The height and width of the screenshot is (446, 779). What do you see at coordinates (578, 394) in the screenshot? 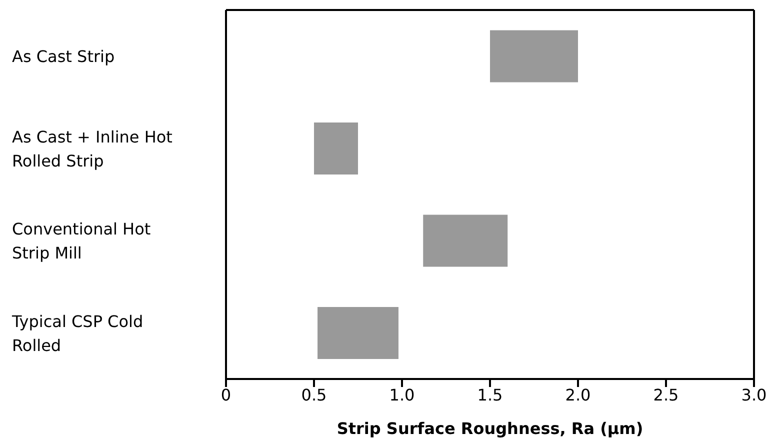
I see `x-tick-label: 2.0` at bounding box center [578, 394].